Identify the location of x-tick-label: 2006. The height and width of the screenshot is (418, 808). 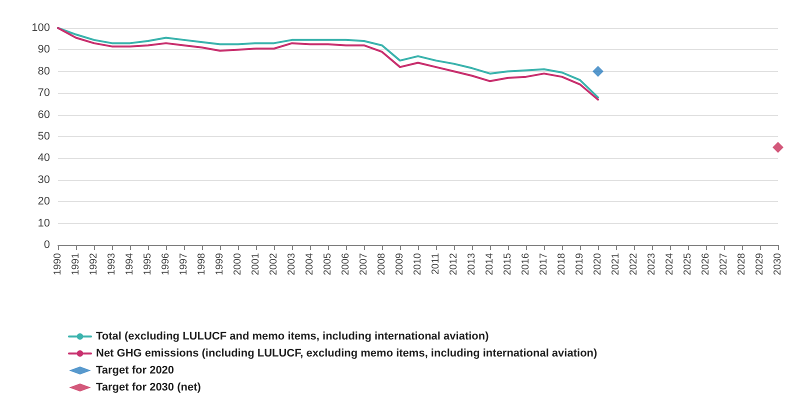
(346, 264).